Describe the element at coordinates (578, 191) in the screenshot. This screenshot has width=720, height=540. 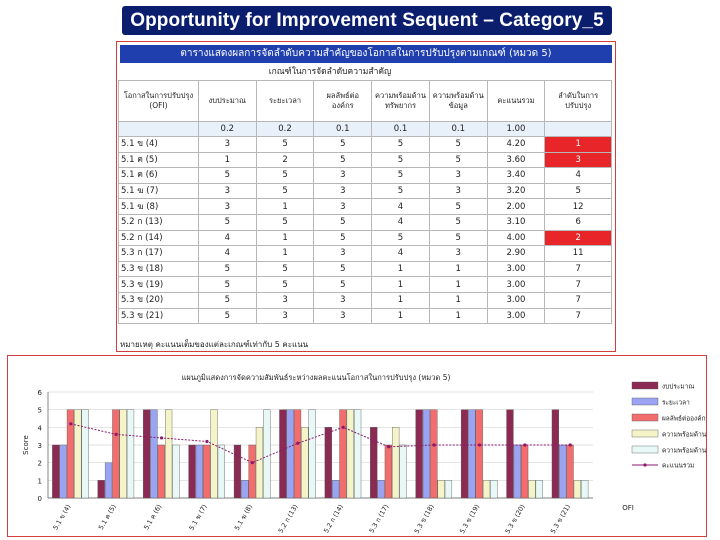
I see `rank-cell: 5` at that location.